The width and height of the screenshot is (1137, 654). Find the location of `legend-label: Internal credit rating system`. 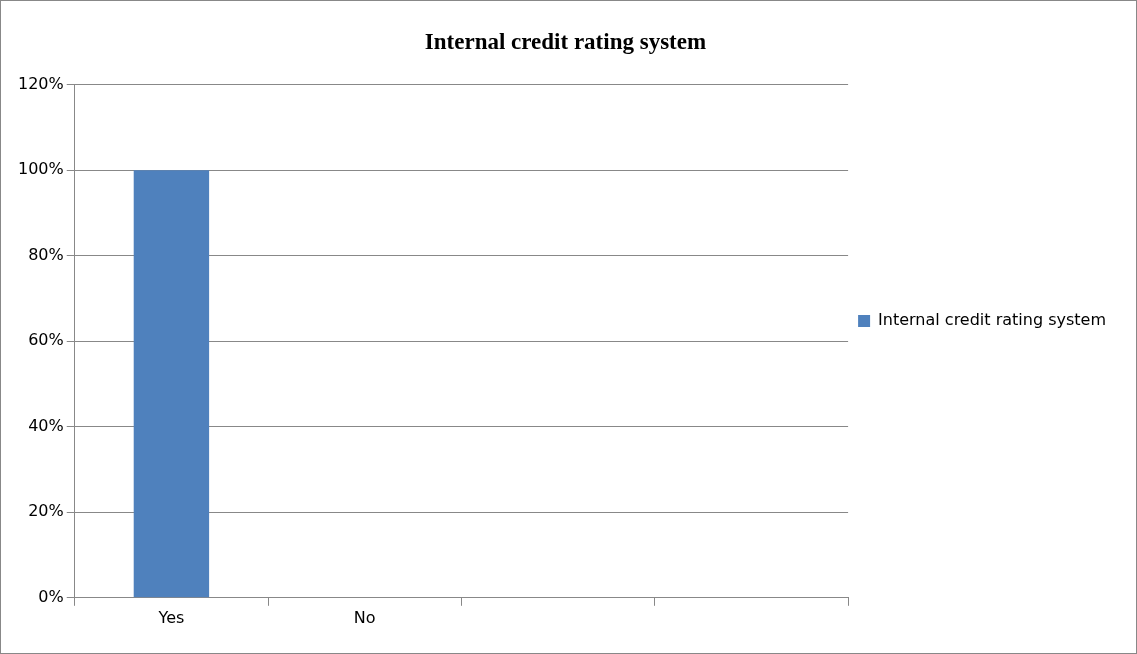

legend-label: Internal credit rating system is located at coordinates (992, 320).